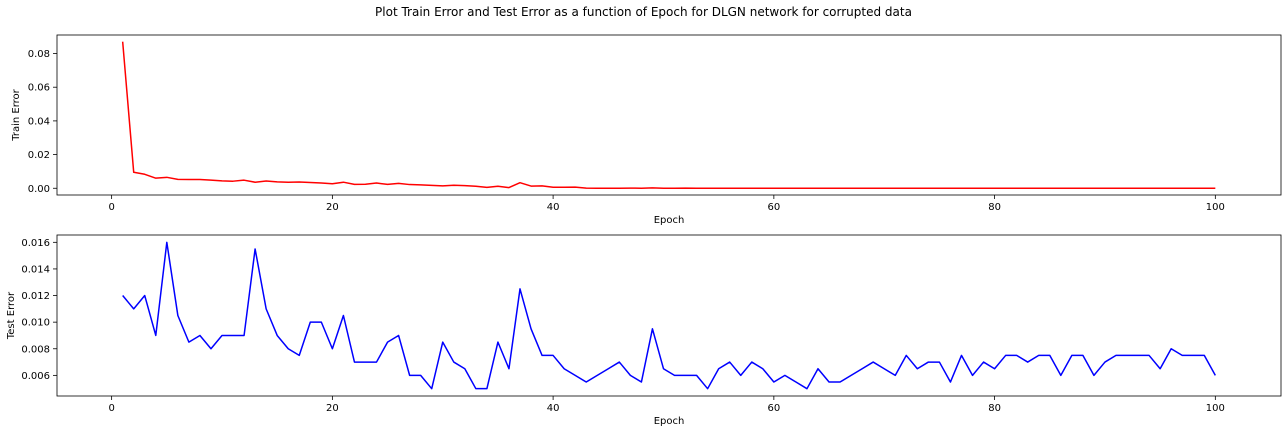  Describe the element at coordinates (35, 296) in the screenshot. I see `test-y-tick-label: 0.012` at that location.